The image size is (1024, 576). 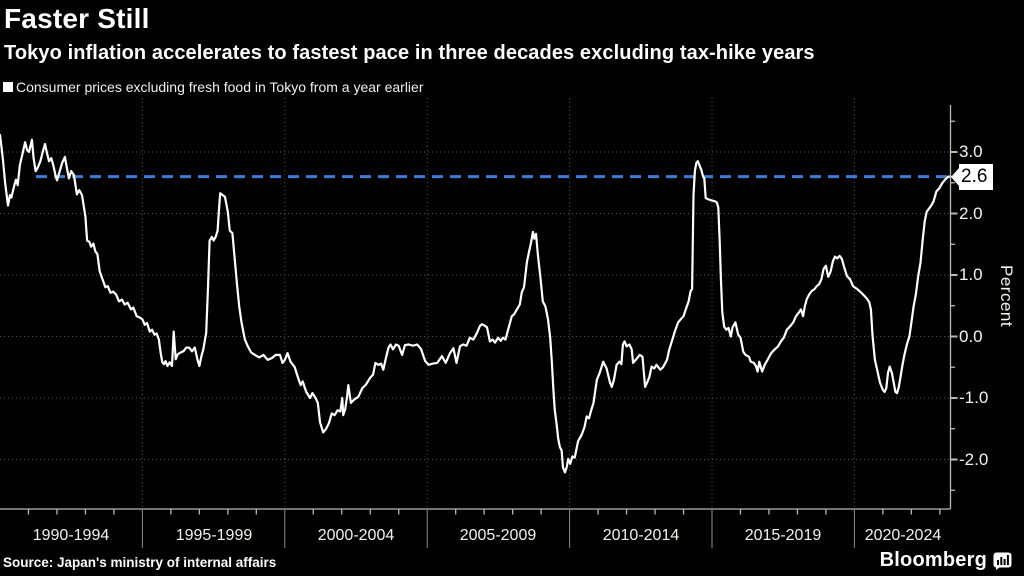 I want to click on y-tick-label: 1.0, so click(x=971, y=274).